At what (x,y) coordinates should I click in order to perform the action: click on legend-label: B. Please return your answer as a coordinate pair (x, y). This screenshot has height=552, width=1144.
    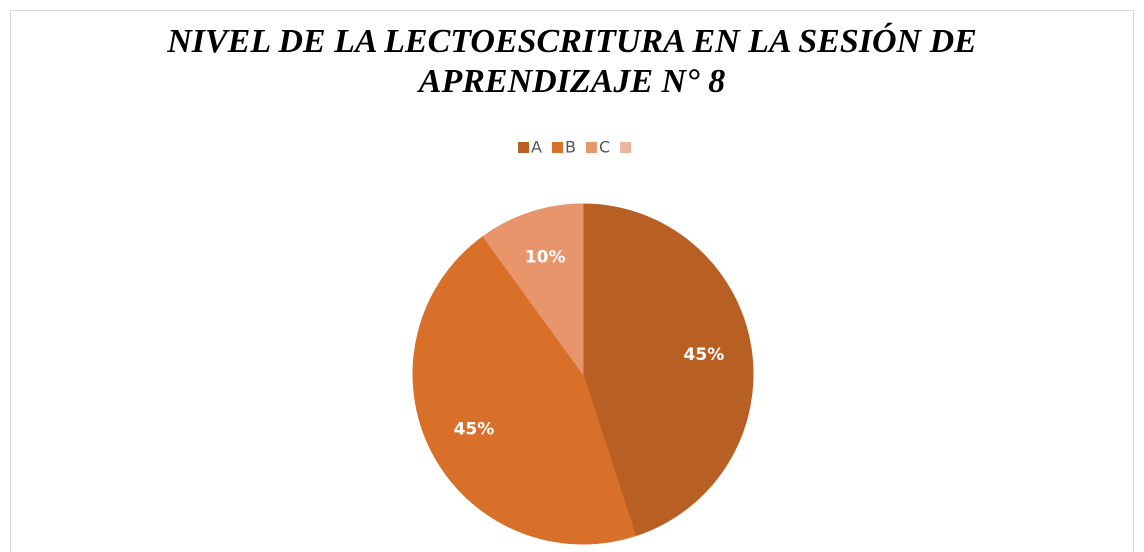
    Looking at the image, I should click on (570, 147).